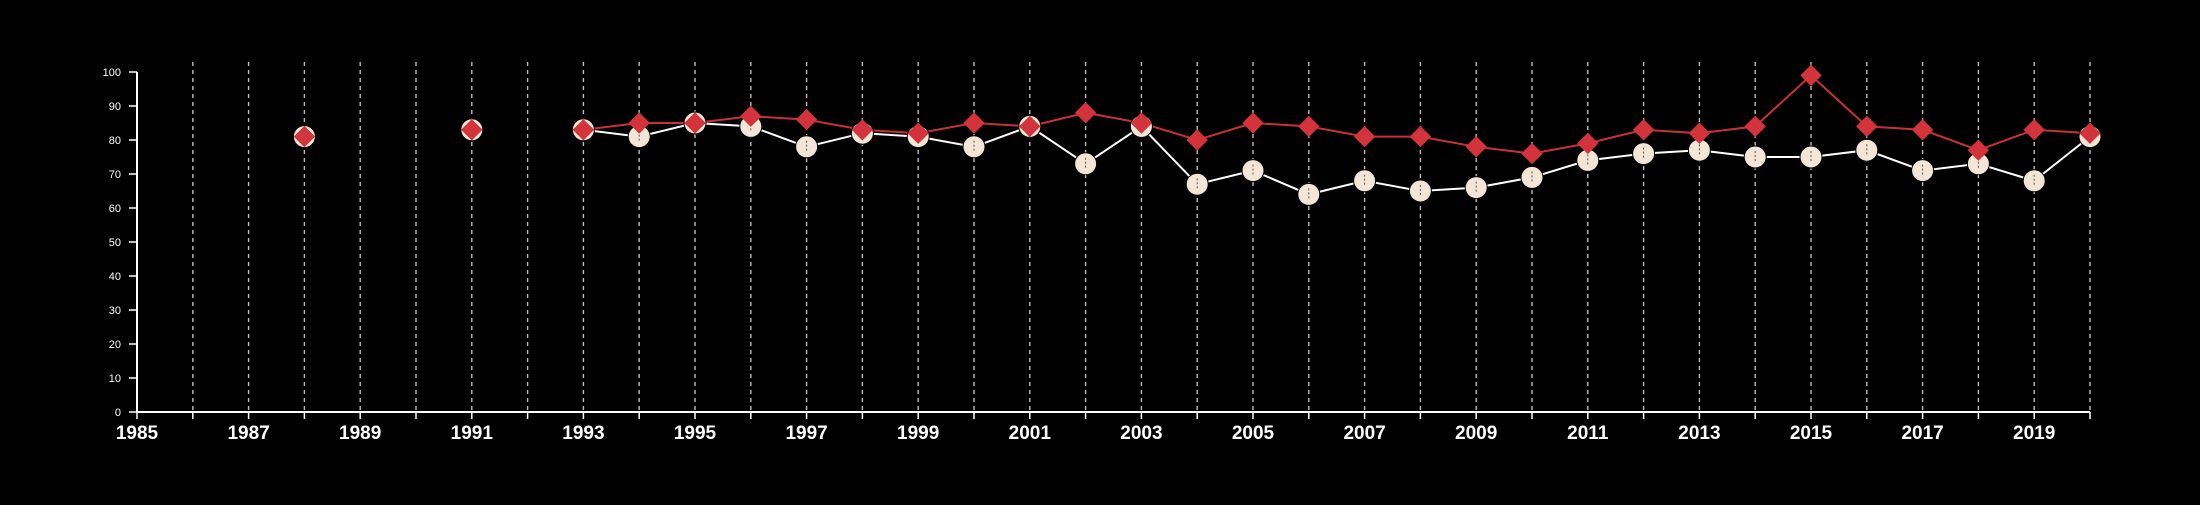  What do you see at coordinates (360, 433) in the screenshot?
I see `x-tick-label: 1989` at bounding box center [360, 433].